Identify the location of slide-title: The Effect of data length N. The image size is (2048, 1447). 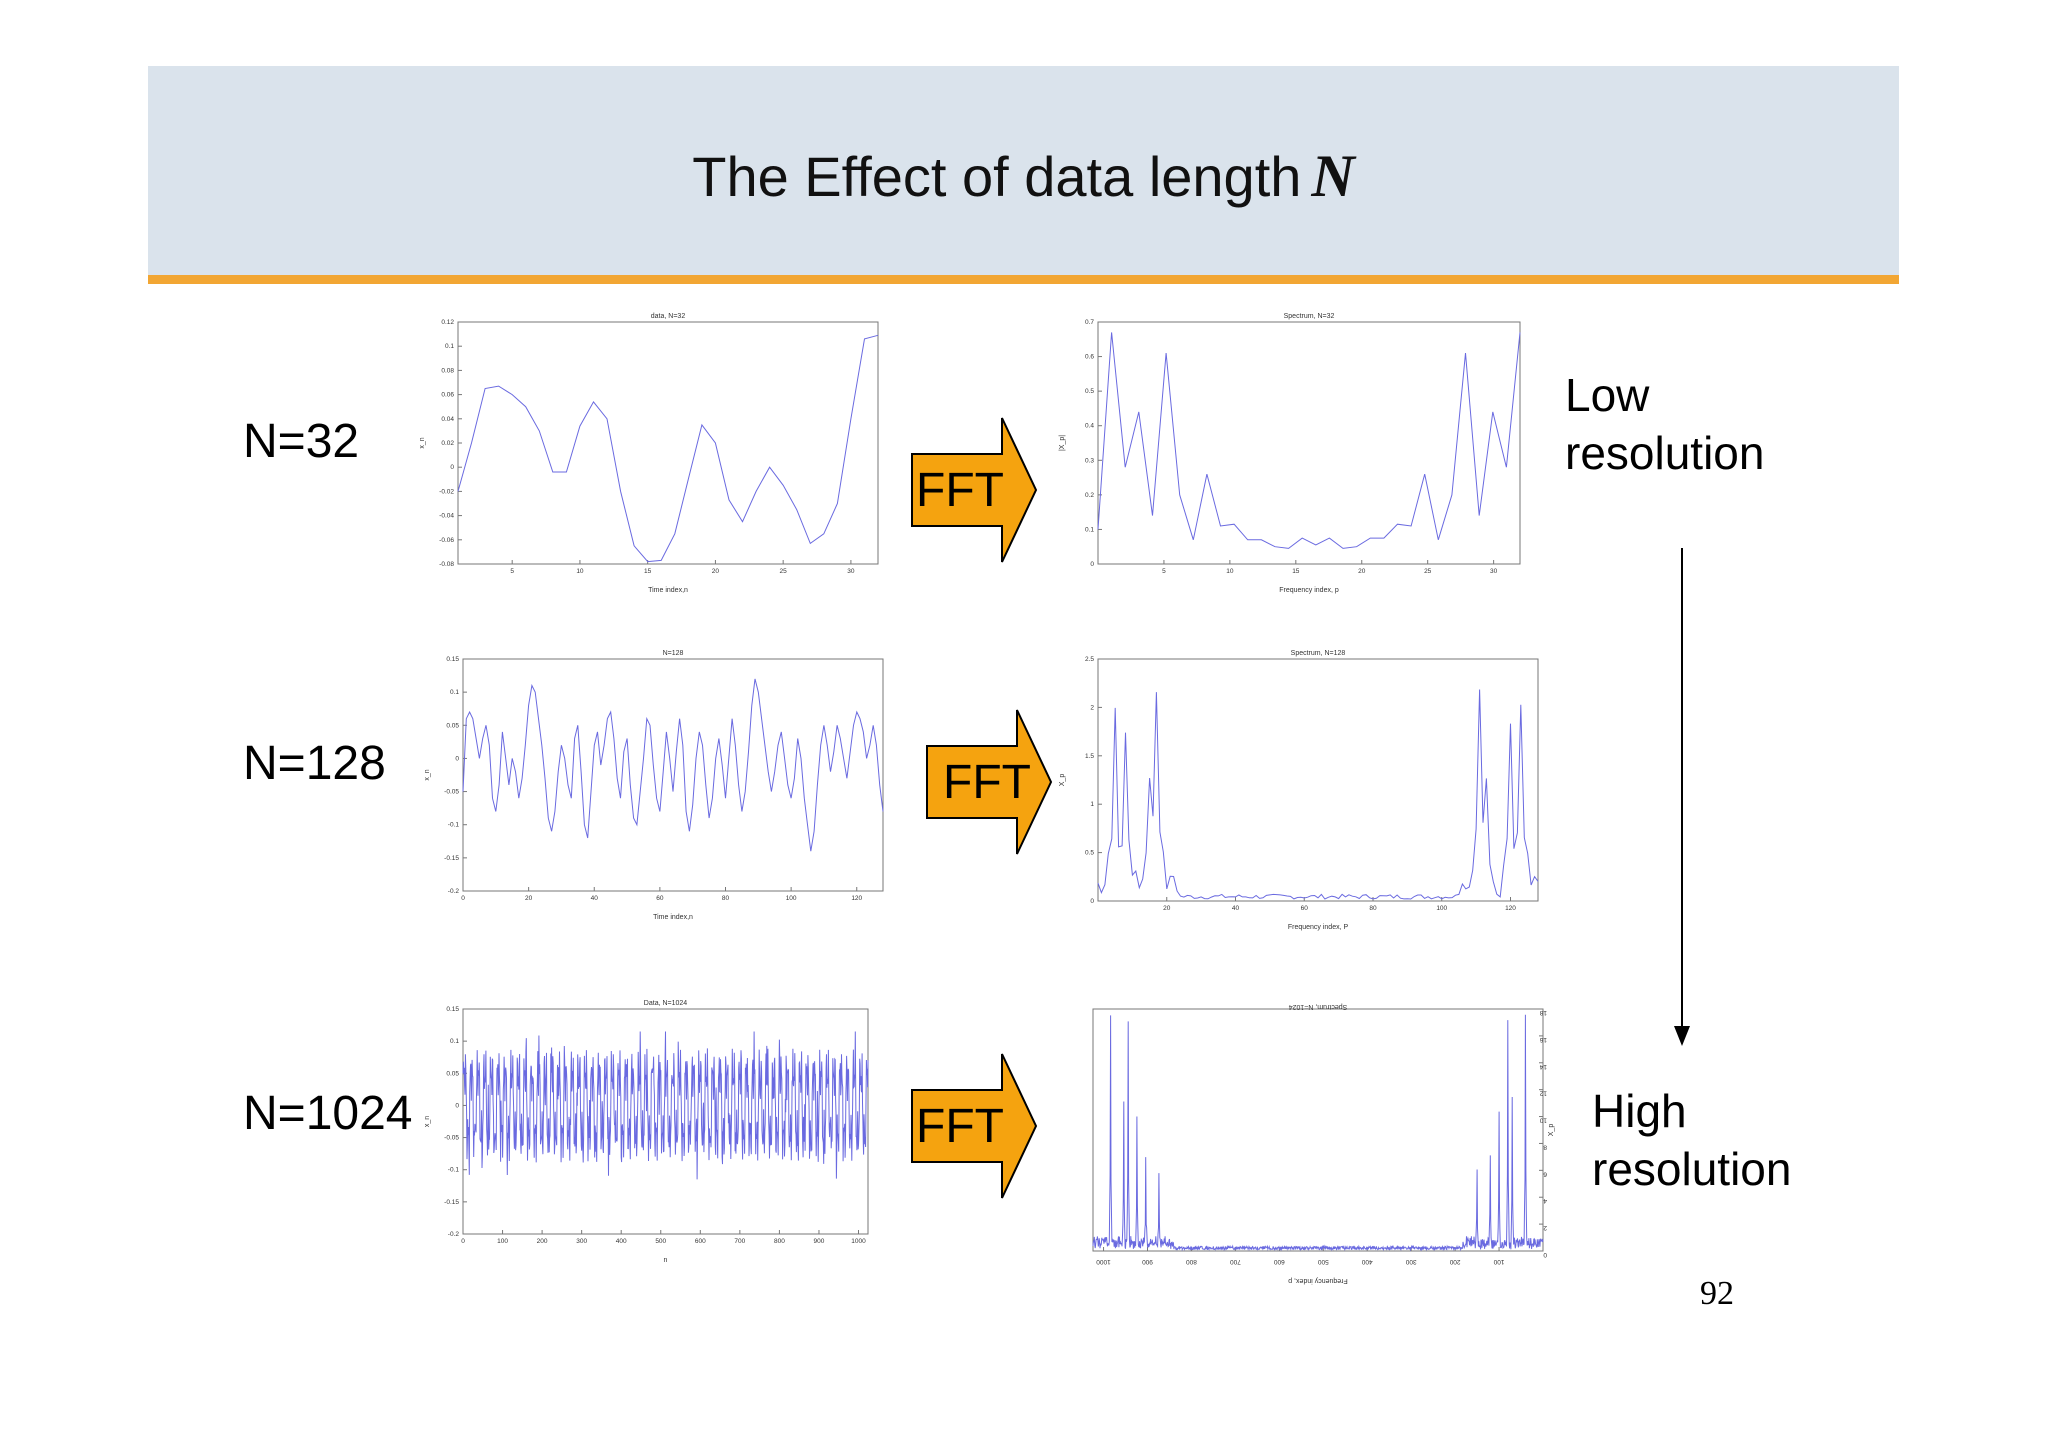
(1023, 176).